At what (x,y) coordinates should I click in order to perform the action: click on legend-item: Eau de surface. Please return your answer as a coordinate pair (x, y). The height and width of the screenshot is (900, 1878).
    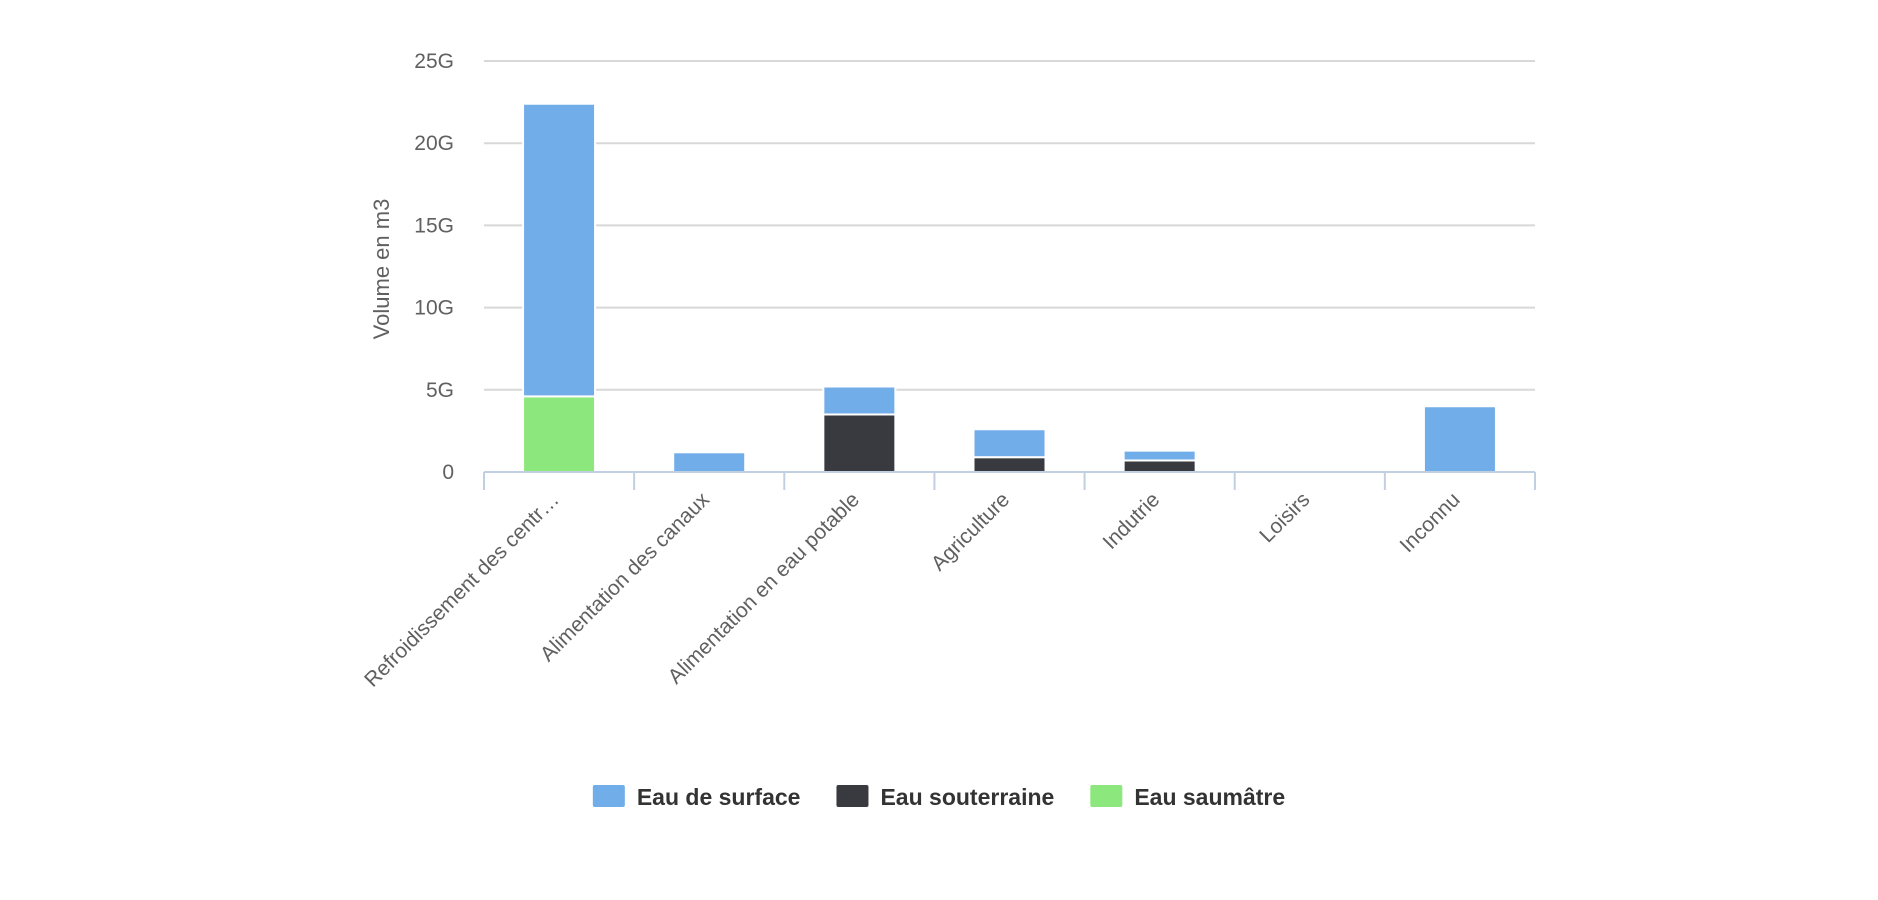
    Looking at the image, I should click on (696, 797).